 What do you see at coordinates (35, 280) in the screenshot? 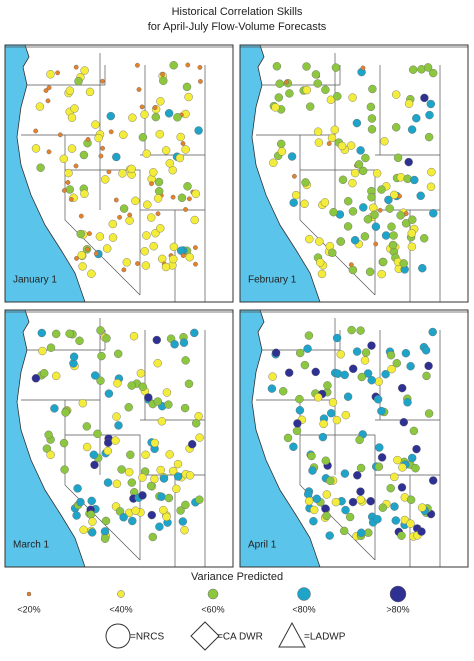
I see `panel-label: January 1` at bounding box center [35, 280].